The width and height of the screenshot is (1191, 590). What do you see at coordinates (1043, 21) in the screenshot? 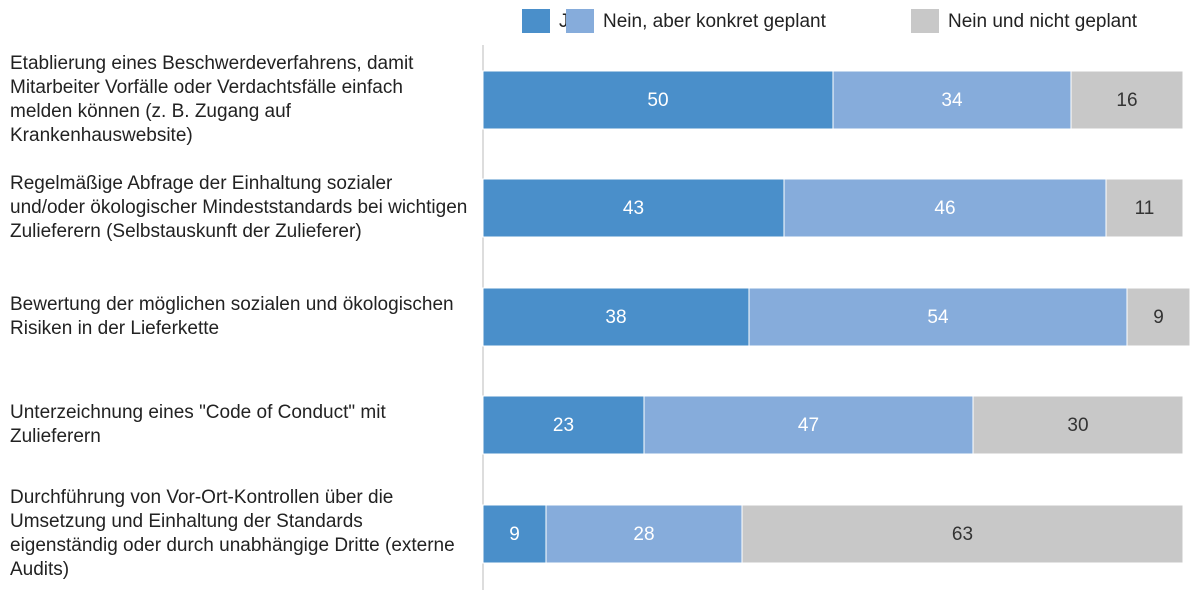
I see `legend-label: Nein und nicht geplant` at bounding box center [1043, 21].